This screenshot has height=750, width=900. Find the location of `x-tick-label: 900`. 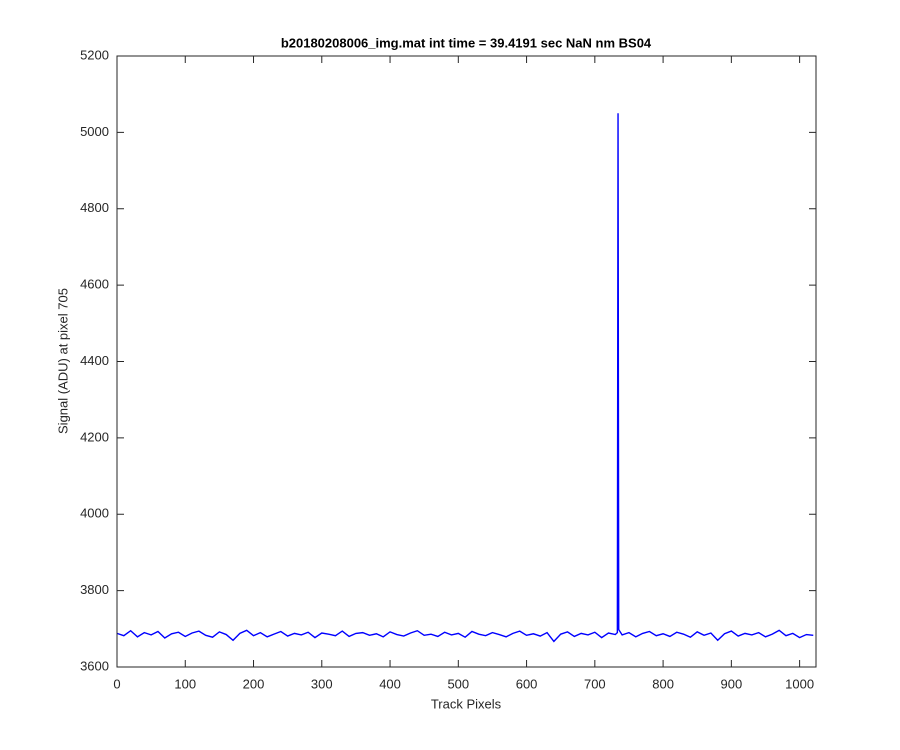

x-tick-label: 900 is located at coordinates (732, 683).